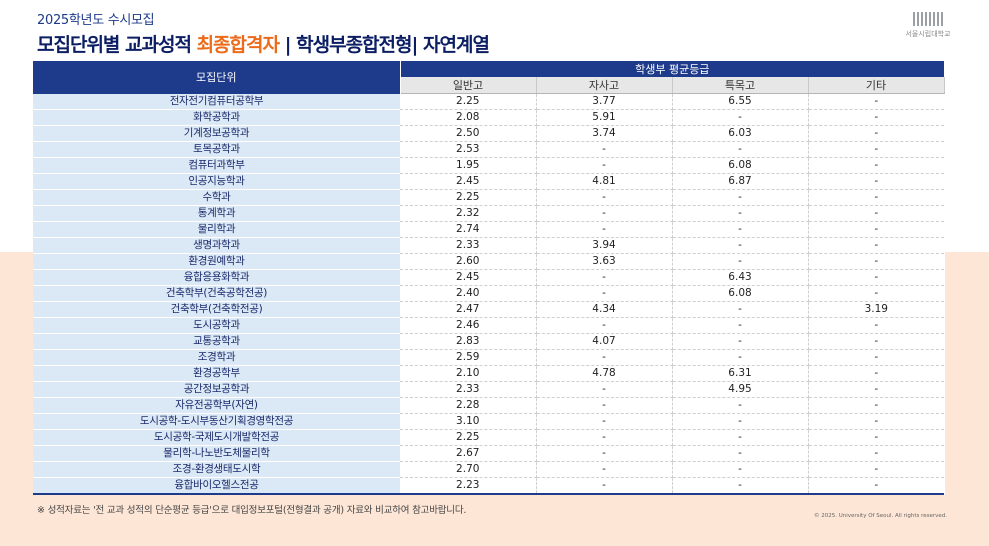  What do you see at coordinates (876, 309) in the screenshot?
I see `grade-cell: 3.19` at bounding box center [876, 309].